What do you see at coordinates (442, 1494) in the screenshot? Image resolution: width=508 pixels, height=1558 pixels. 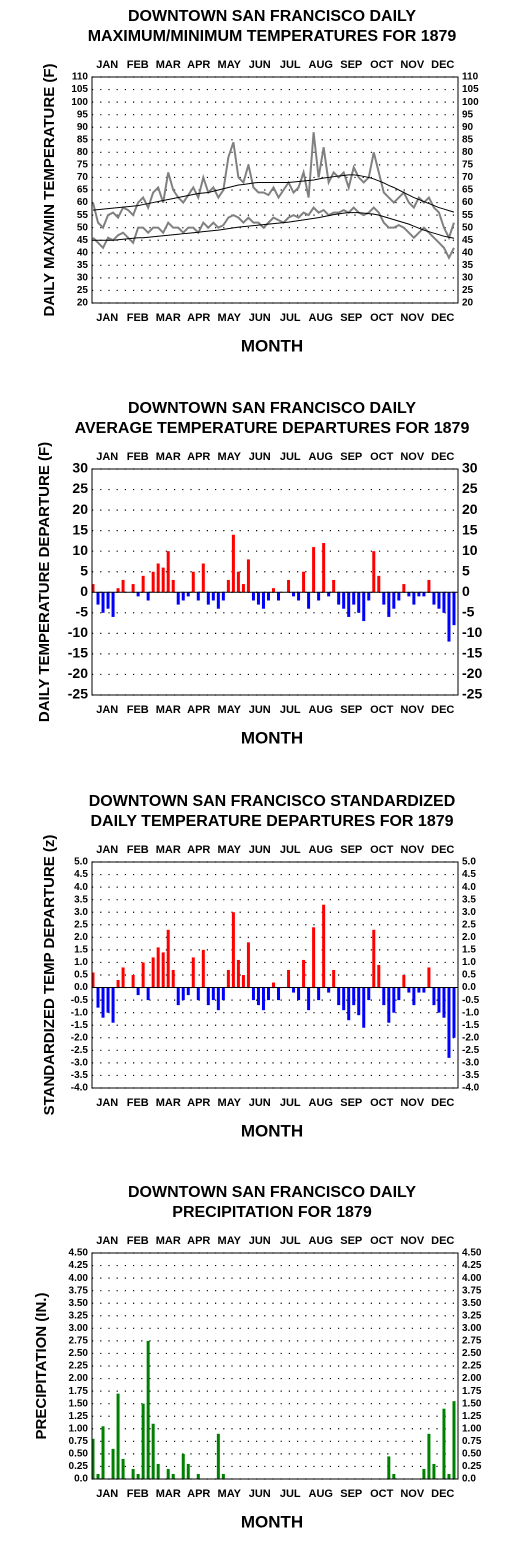 I see `month-label: DEC` at bounding box center [442, 1494].